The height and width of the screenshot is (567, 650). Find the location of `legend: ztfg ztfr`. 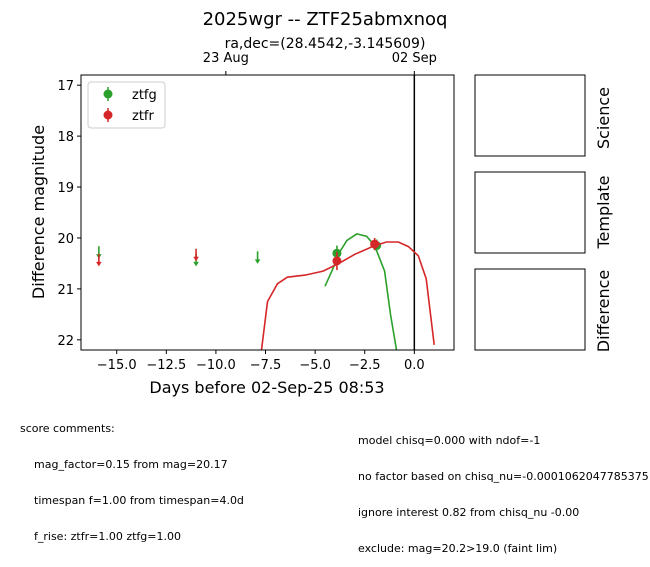

legend: ztfg ztfr is located at coordinates (126, 105).